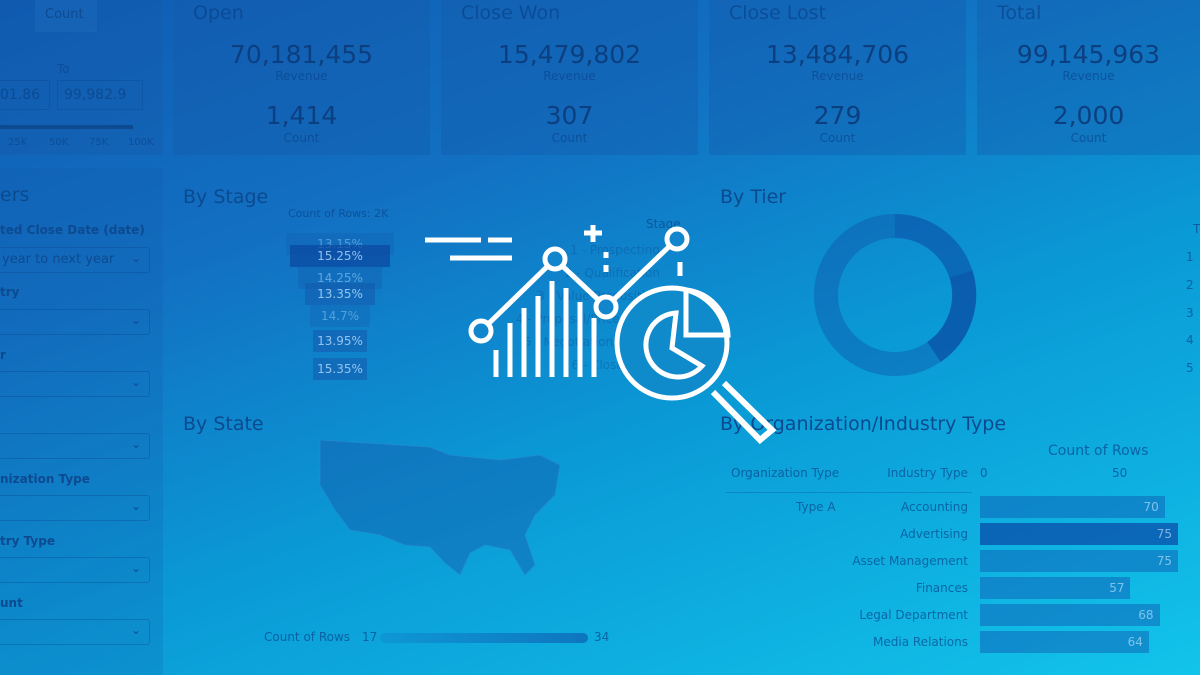 The image size is (1200, 675). I want to click on funnel-caption: Count of Rows: 2K, so click(338, 213).